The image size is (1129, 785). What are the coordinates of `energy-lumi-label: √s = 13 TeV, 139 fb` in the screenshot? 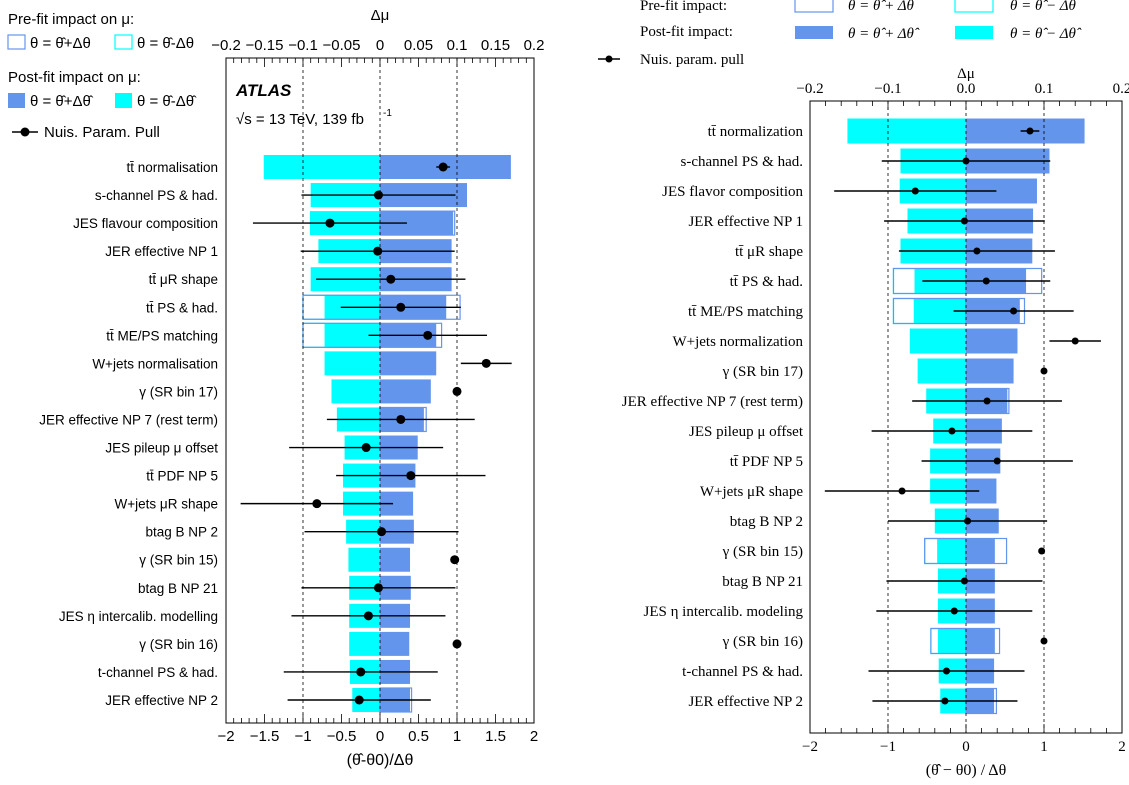 It's located at (300, 119).